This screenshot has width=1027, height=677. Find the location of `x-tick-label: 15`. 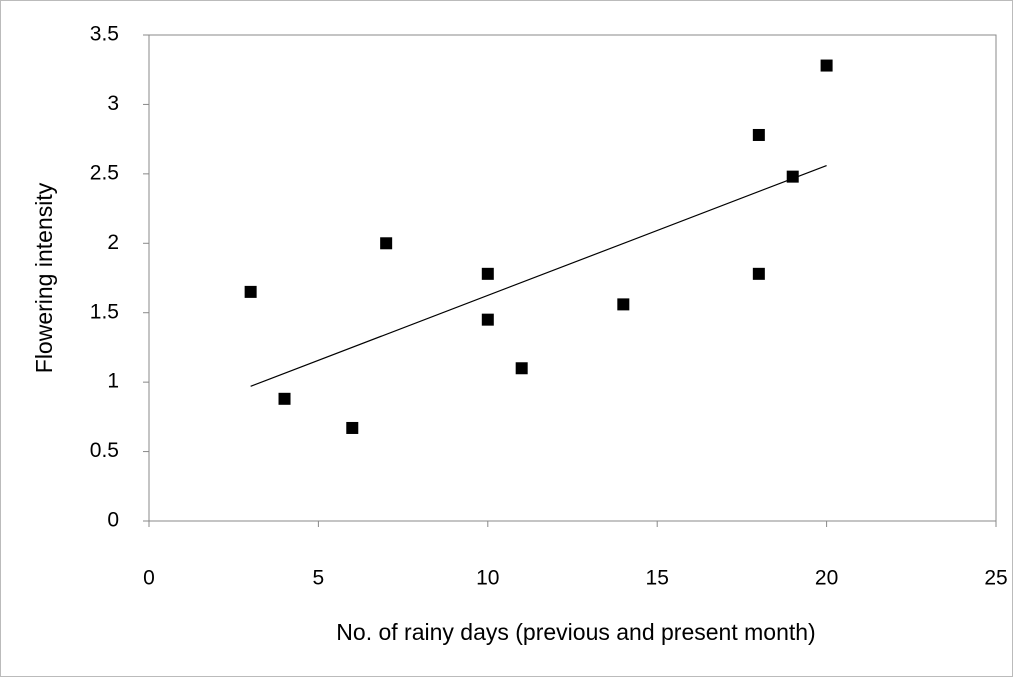

x-tick-label: 15 is located at coordinates (657, 578).